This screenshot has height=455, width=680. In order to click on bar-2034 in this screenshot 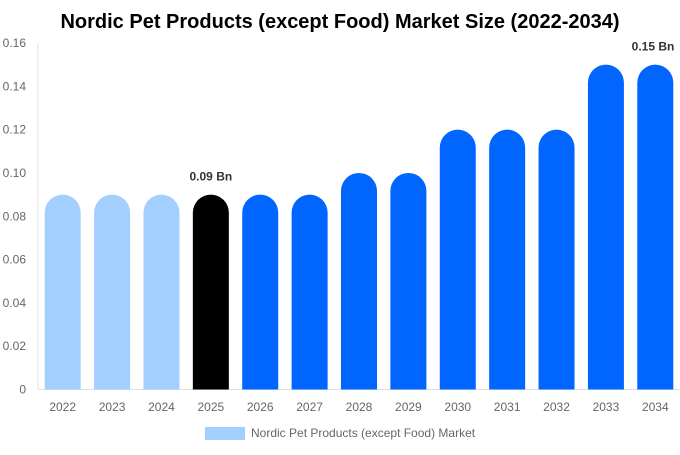, I will do `click(655, 227)`.